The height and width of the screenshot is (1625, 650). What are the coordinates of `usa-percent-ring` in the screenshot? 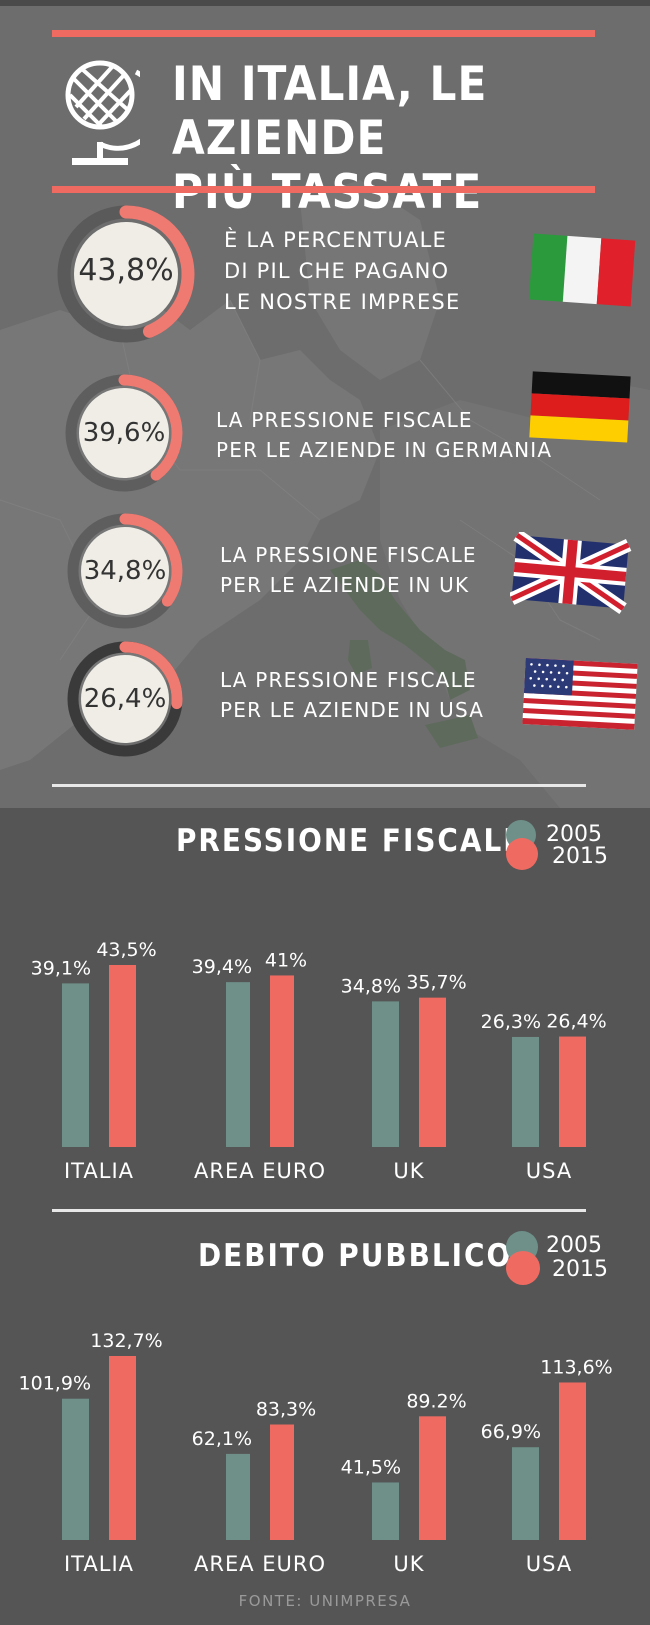 It's located at (125, 699).